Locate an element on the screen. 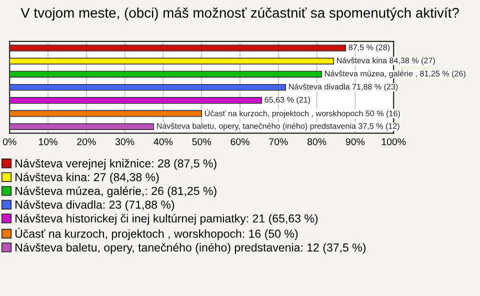  x-tick-label: 30% is located at coordinates (124, 142).